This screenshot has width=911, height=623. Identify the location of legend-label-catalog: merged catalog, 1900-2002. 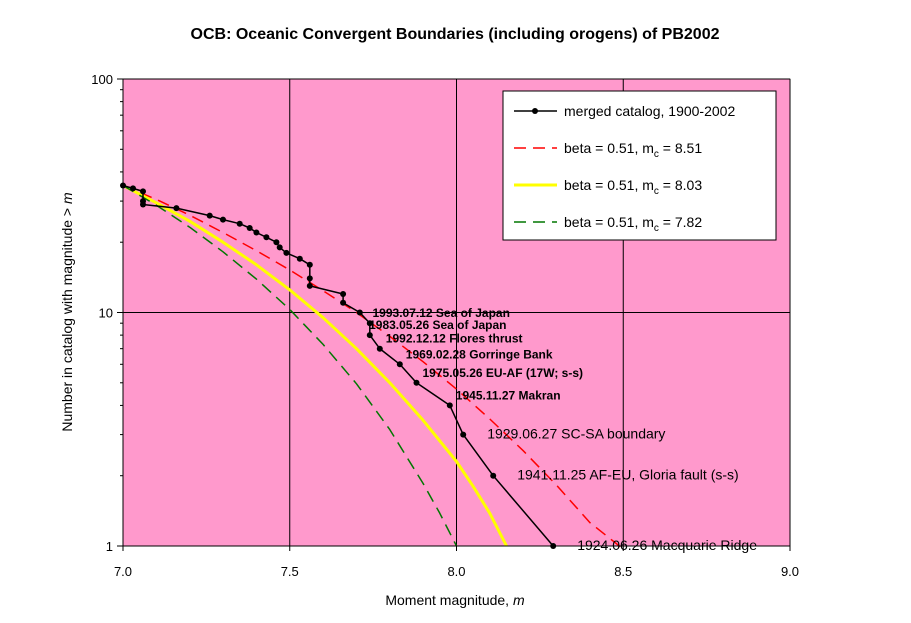
(649, 111).